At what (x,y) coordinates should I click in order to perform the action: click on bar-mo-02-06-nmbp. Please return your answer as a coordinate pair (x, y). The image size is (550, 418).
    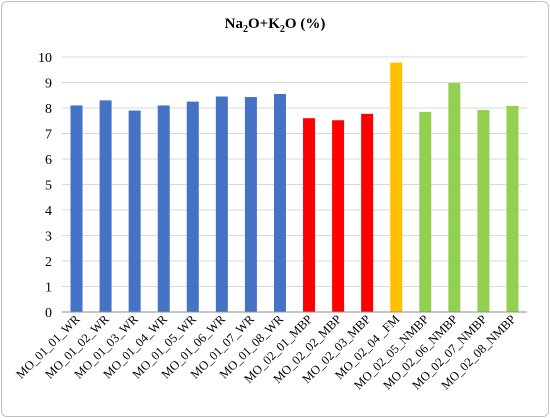
    Looking at the image, I should click on (454, 197).